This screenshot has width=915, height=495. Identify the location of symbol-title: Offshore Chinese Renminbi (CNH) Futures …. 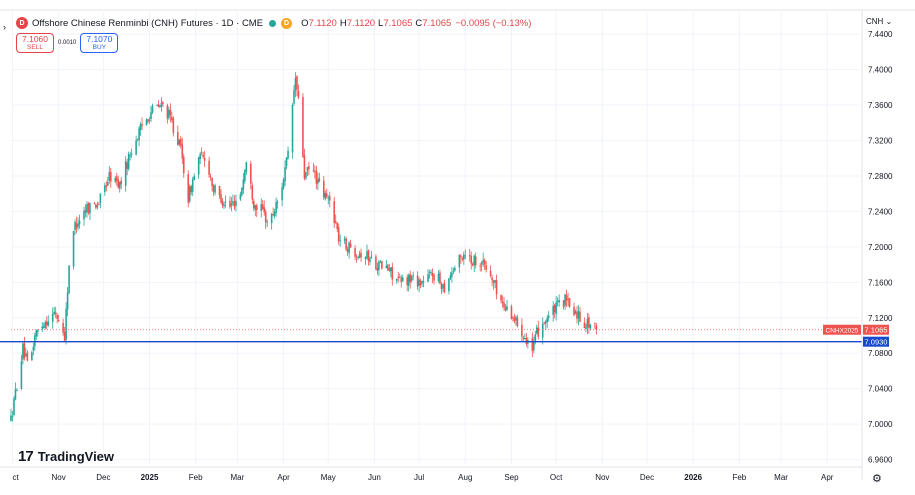
(148, 23).